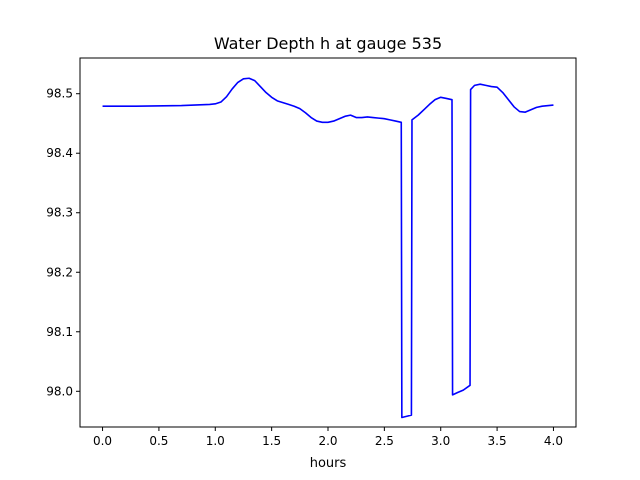 The image size is (640, 480). Describe the element at coordinates (59, 272) in the screenshot. I see `y-tick-label: 98.2` at that location.